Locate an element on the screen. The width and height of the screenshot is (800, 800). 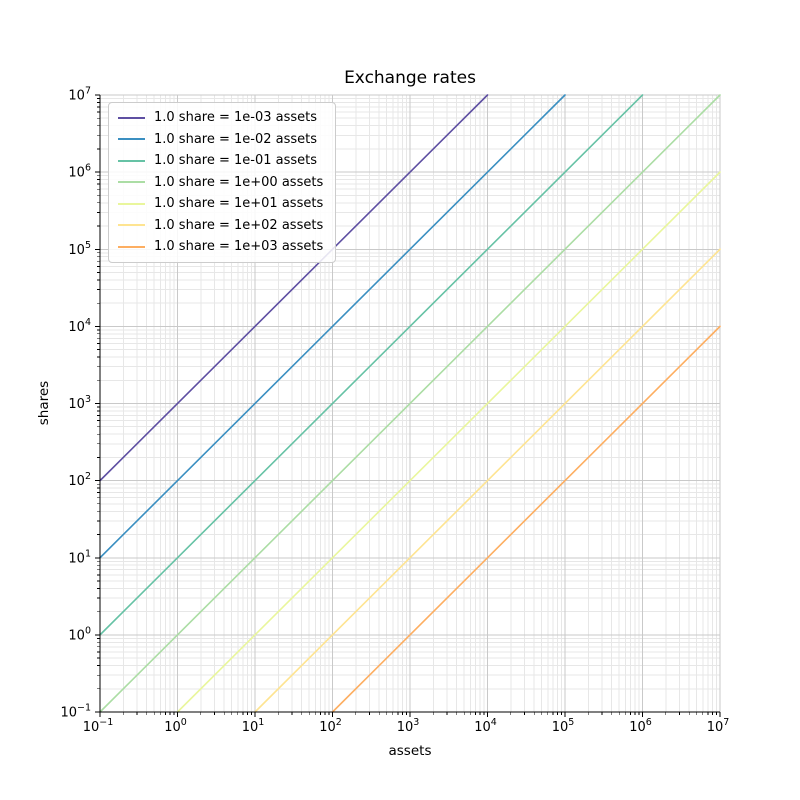
legend-item: 1.0 share = 1e+01 assets is located at coordinates (220, 204).